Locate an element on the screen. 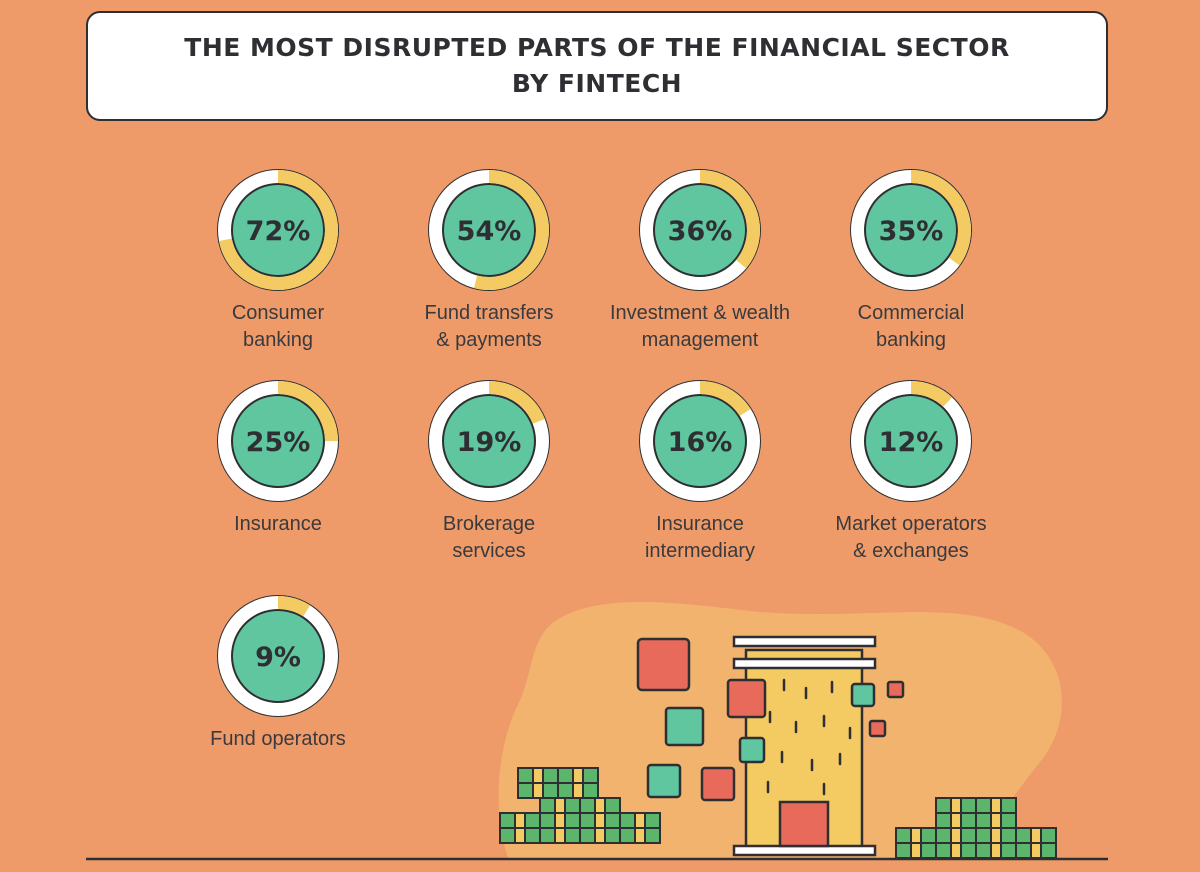 The height and width of the screenshot is (872, 1200). donut-label-commercial-banking: Commercial banking is located at coordinates (911, 327).